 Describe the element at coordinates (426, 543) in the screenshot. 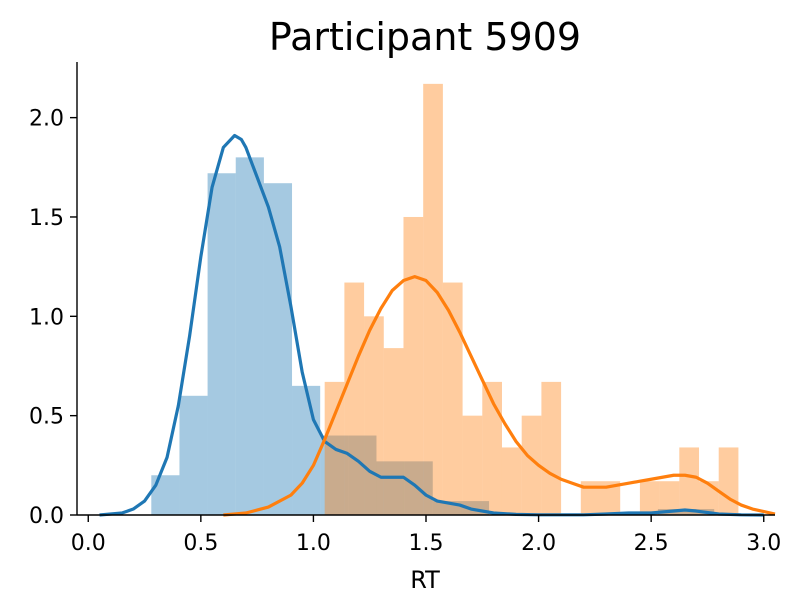

I see `x-tick-label: 1.5` at that location.